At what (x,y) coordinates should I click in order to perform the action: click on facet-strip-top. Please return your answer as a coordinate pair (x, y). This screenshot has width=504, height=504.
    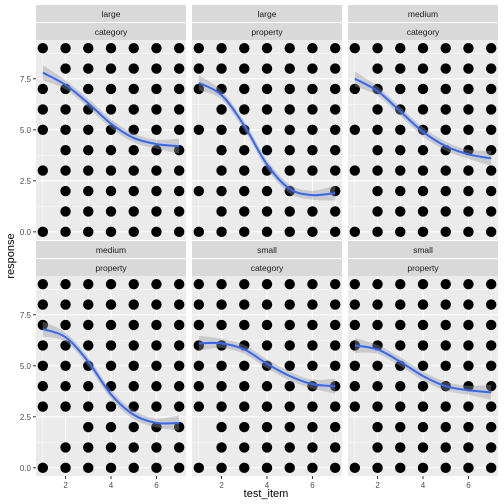
    Looking at the image, I should click on (111, 13).